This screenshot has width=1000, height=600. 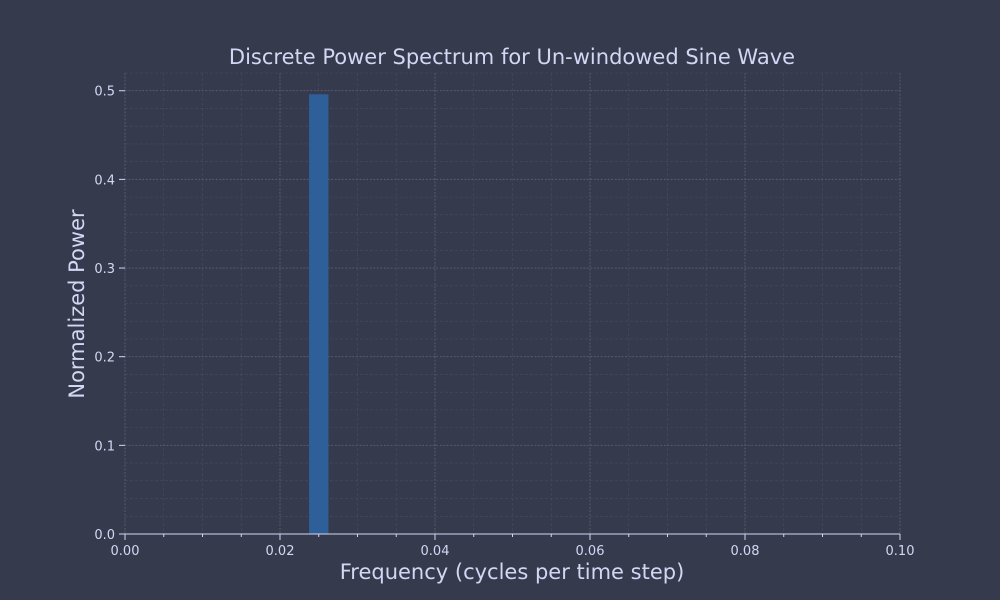 What do you see at coordinates (104, 358) in the screenshot?
I see `y-tick-label: 0.2` at bounding box center [104, 358].